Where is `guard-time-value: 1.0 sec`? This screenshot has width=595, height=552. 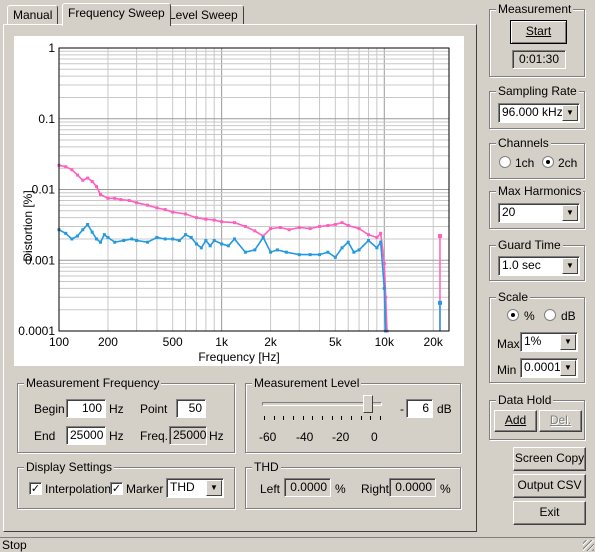 guard-time-value: 1.0 sec is located at coordinates (521, 265).